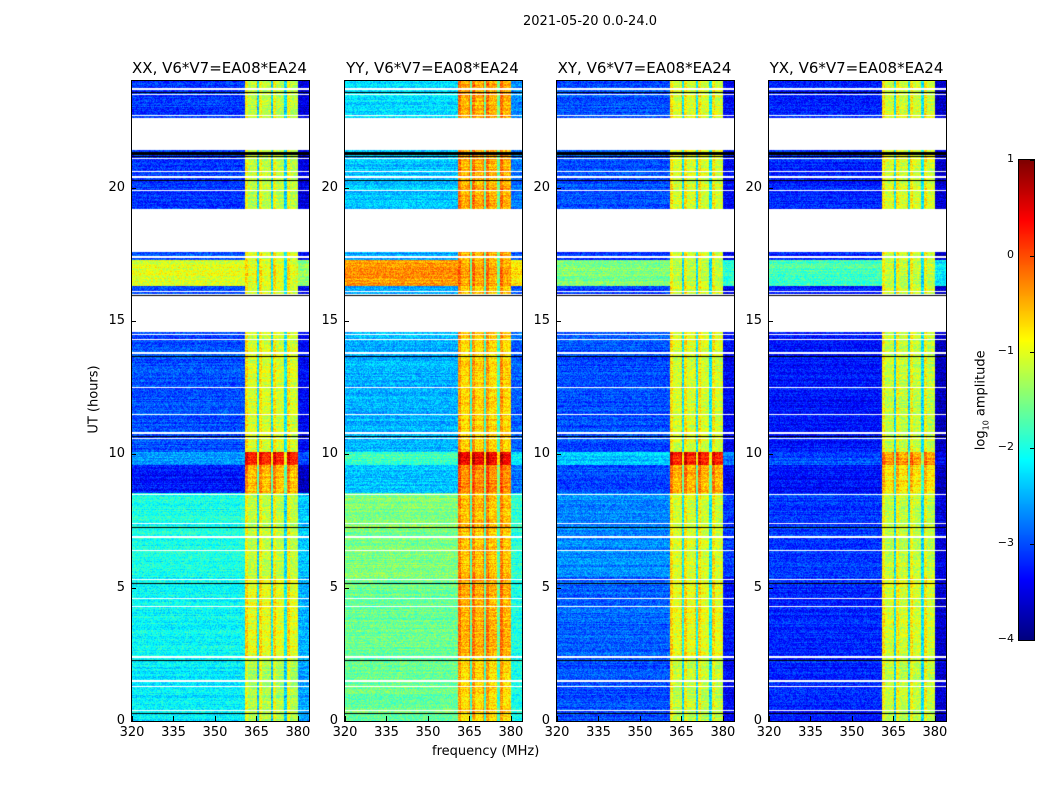 This screenshot has height=800, width=1050. Describe the element at coordinates (486, 751) in the screenshot. I see `x-axis-label: frequency (MHz)` at that location.